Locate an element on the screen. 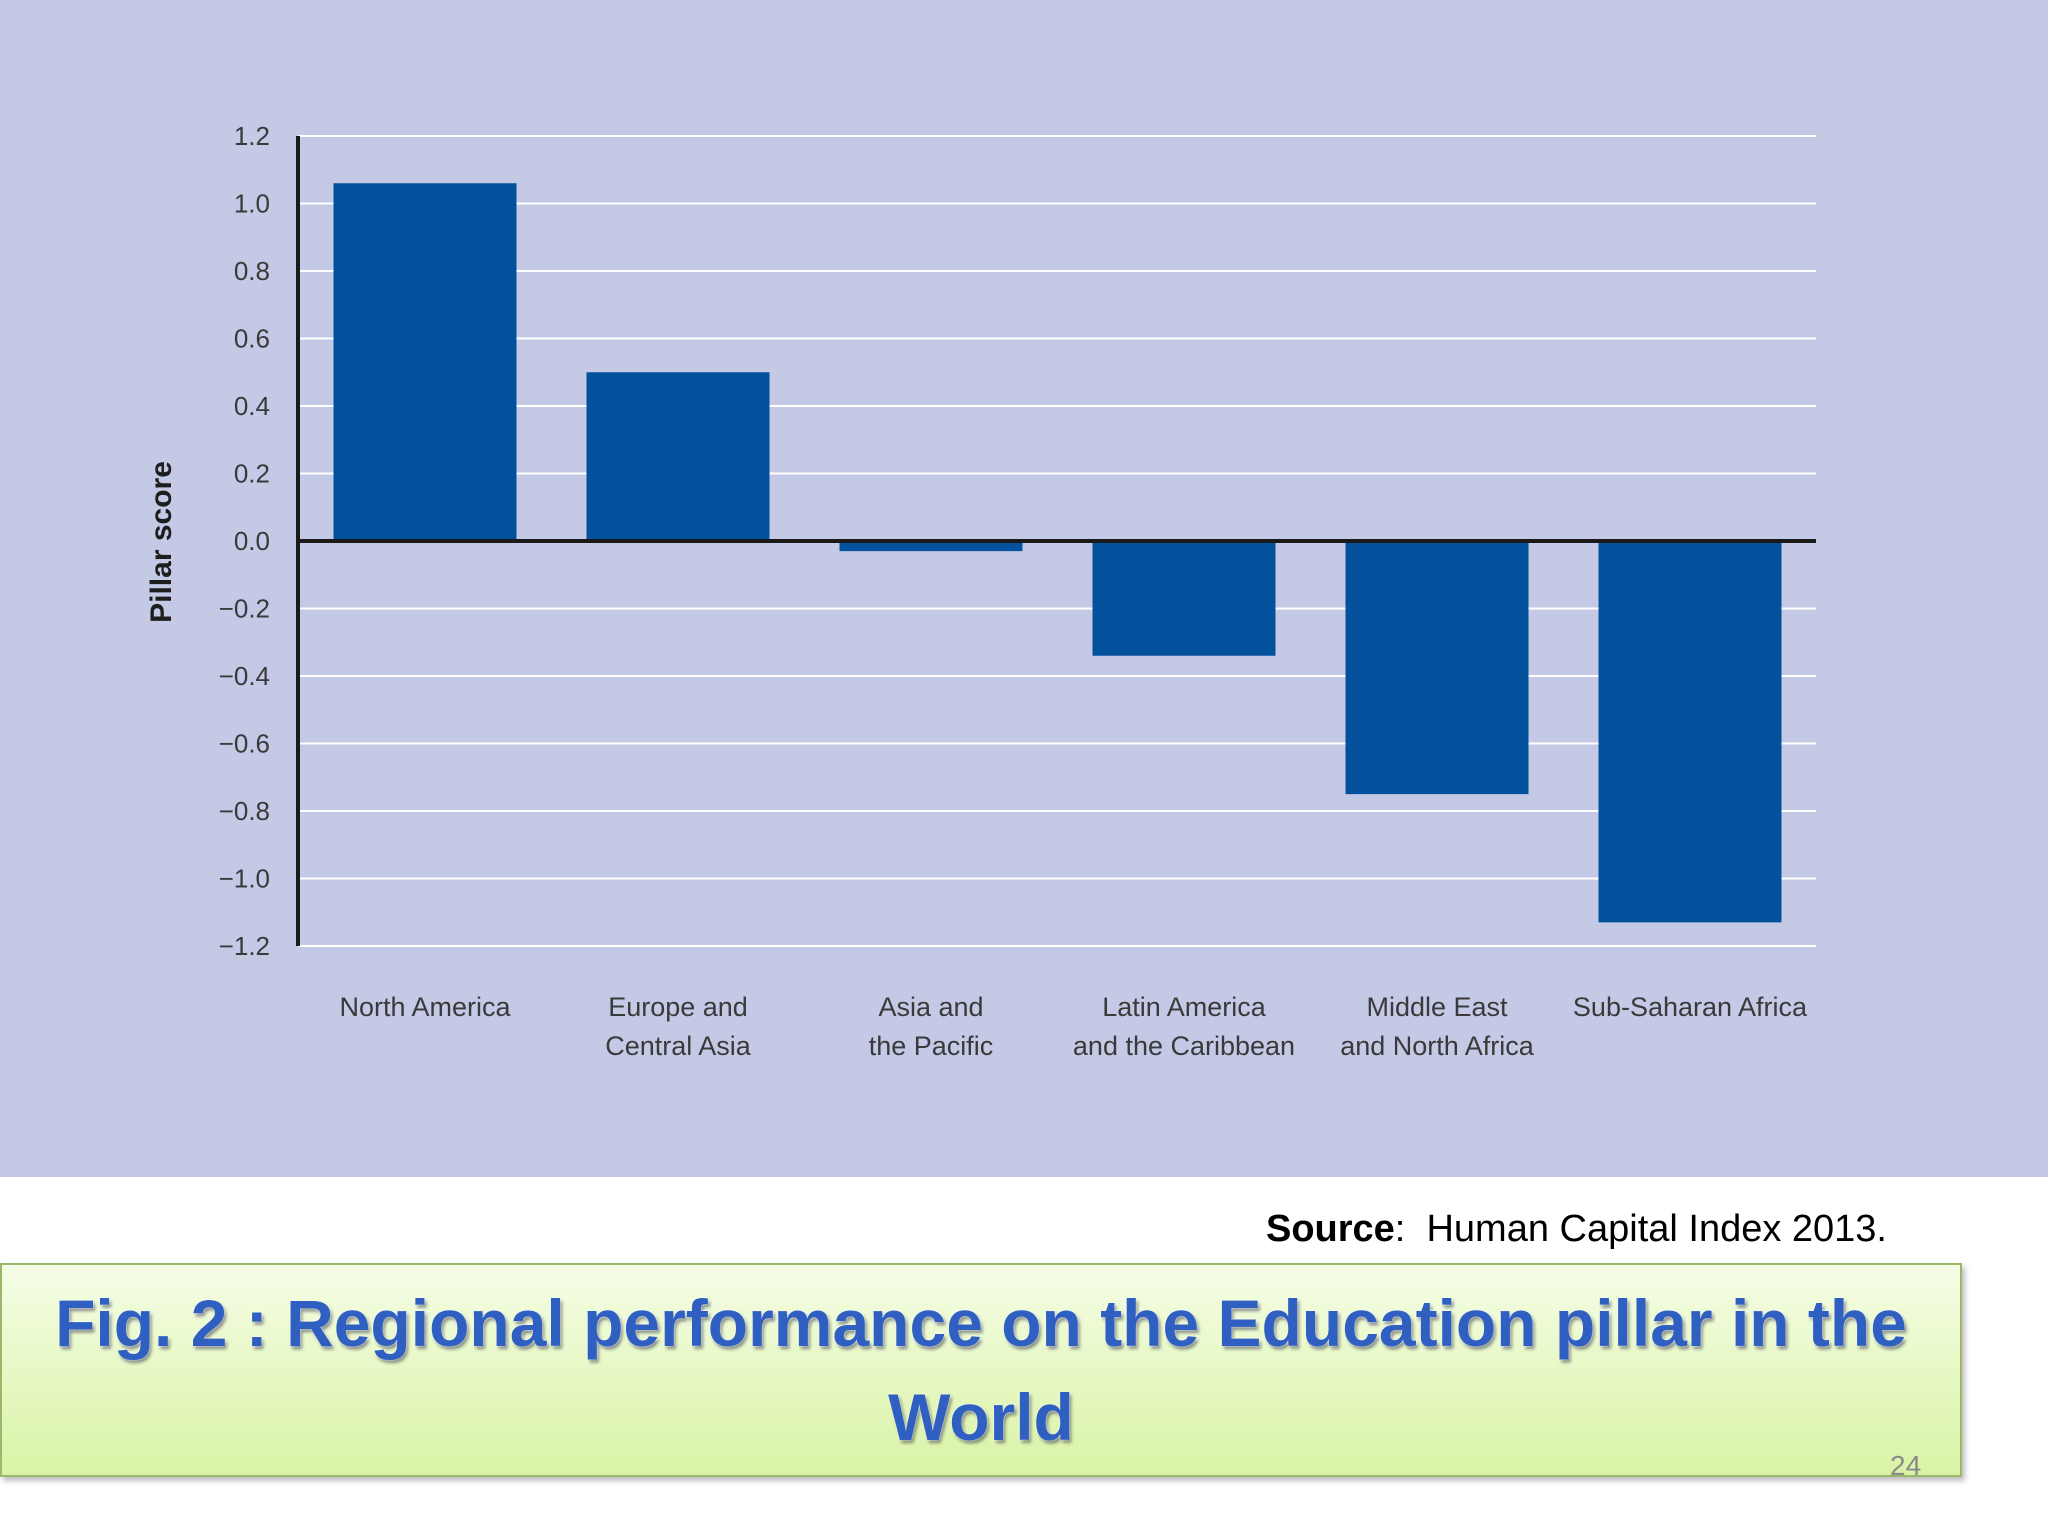 The height and width of the screenshot is (1536, 2048). y-tick-label: −1.2 is located at coordinates (244, 946).